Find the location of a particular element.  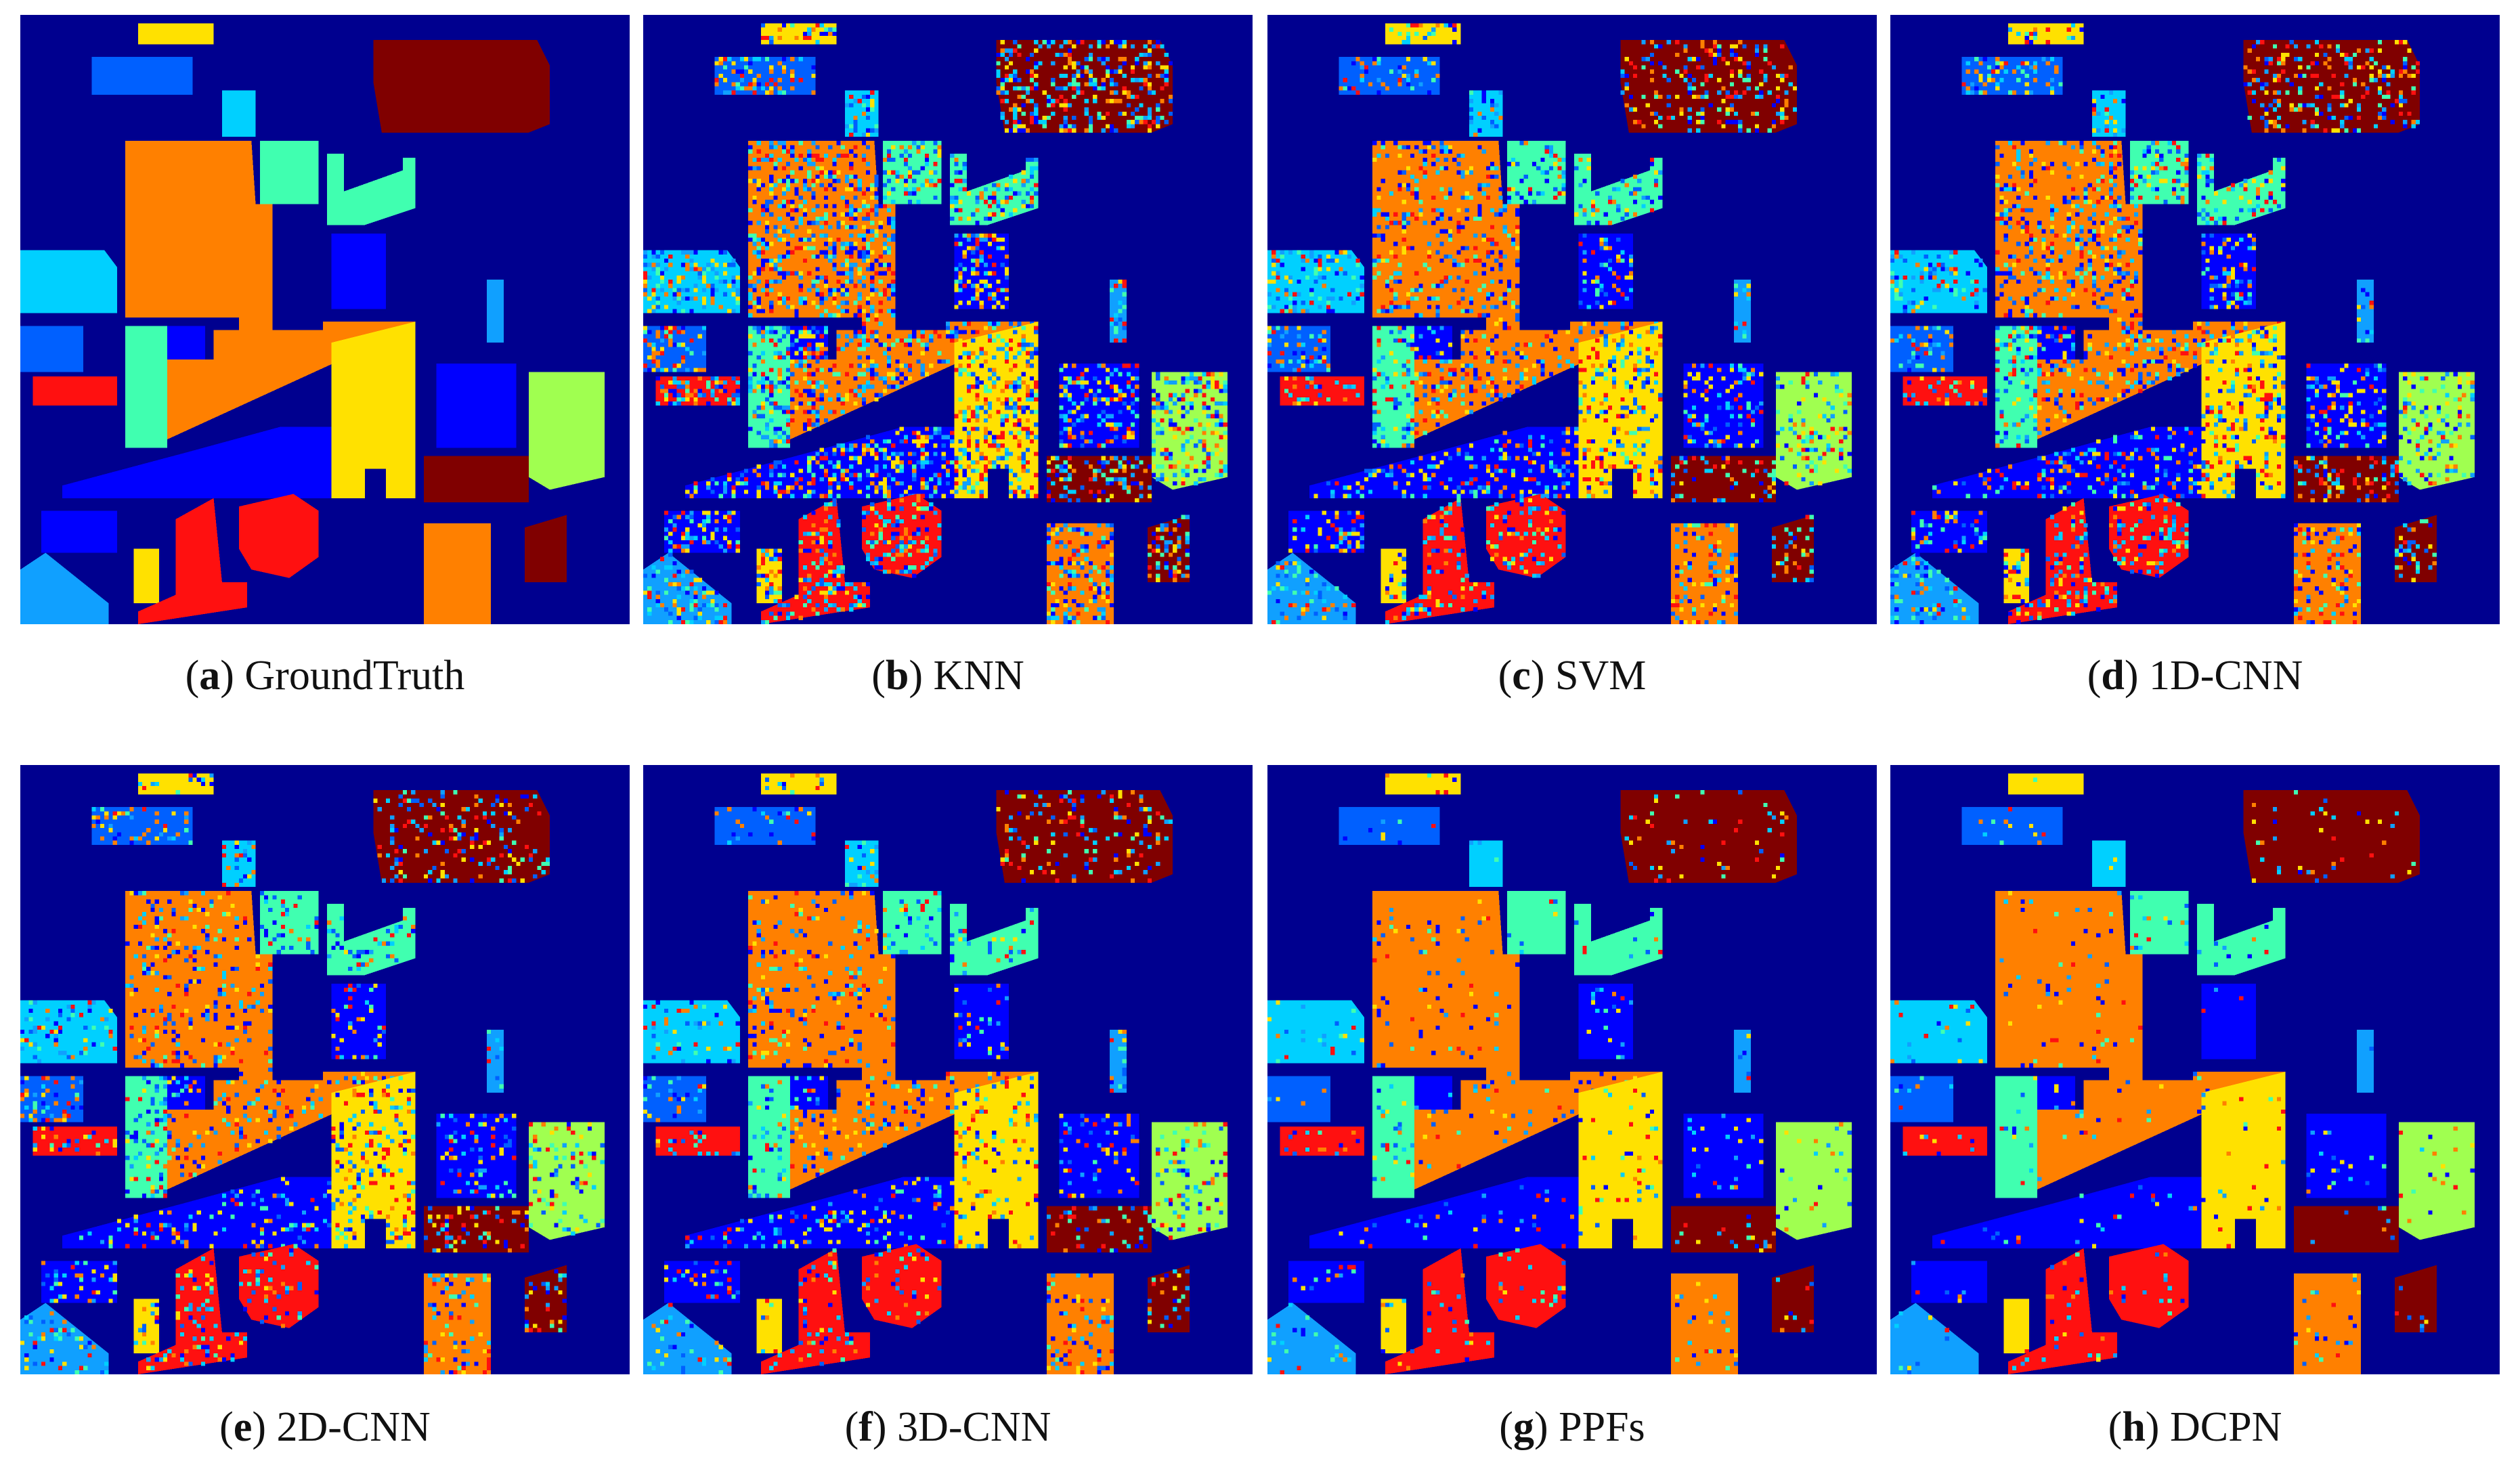

classification-map-h is located at coordinates (2195, 1069).